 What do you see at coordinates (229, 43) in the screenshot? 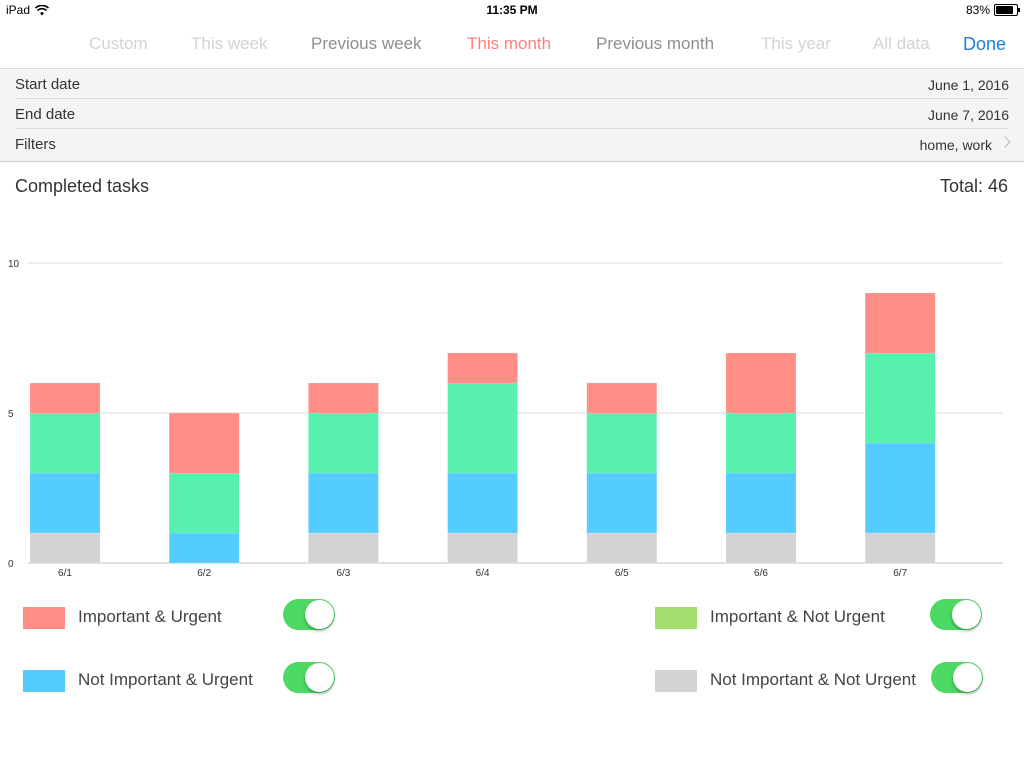
I see `tab-this-week: This week` at bounding box center [229, 43].